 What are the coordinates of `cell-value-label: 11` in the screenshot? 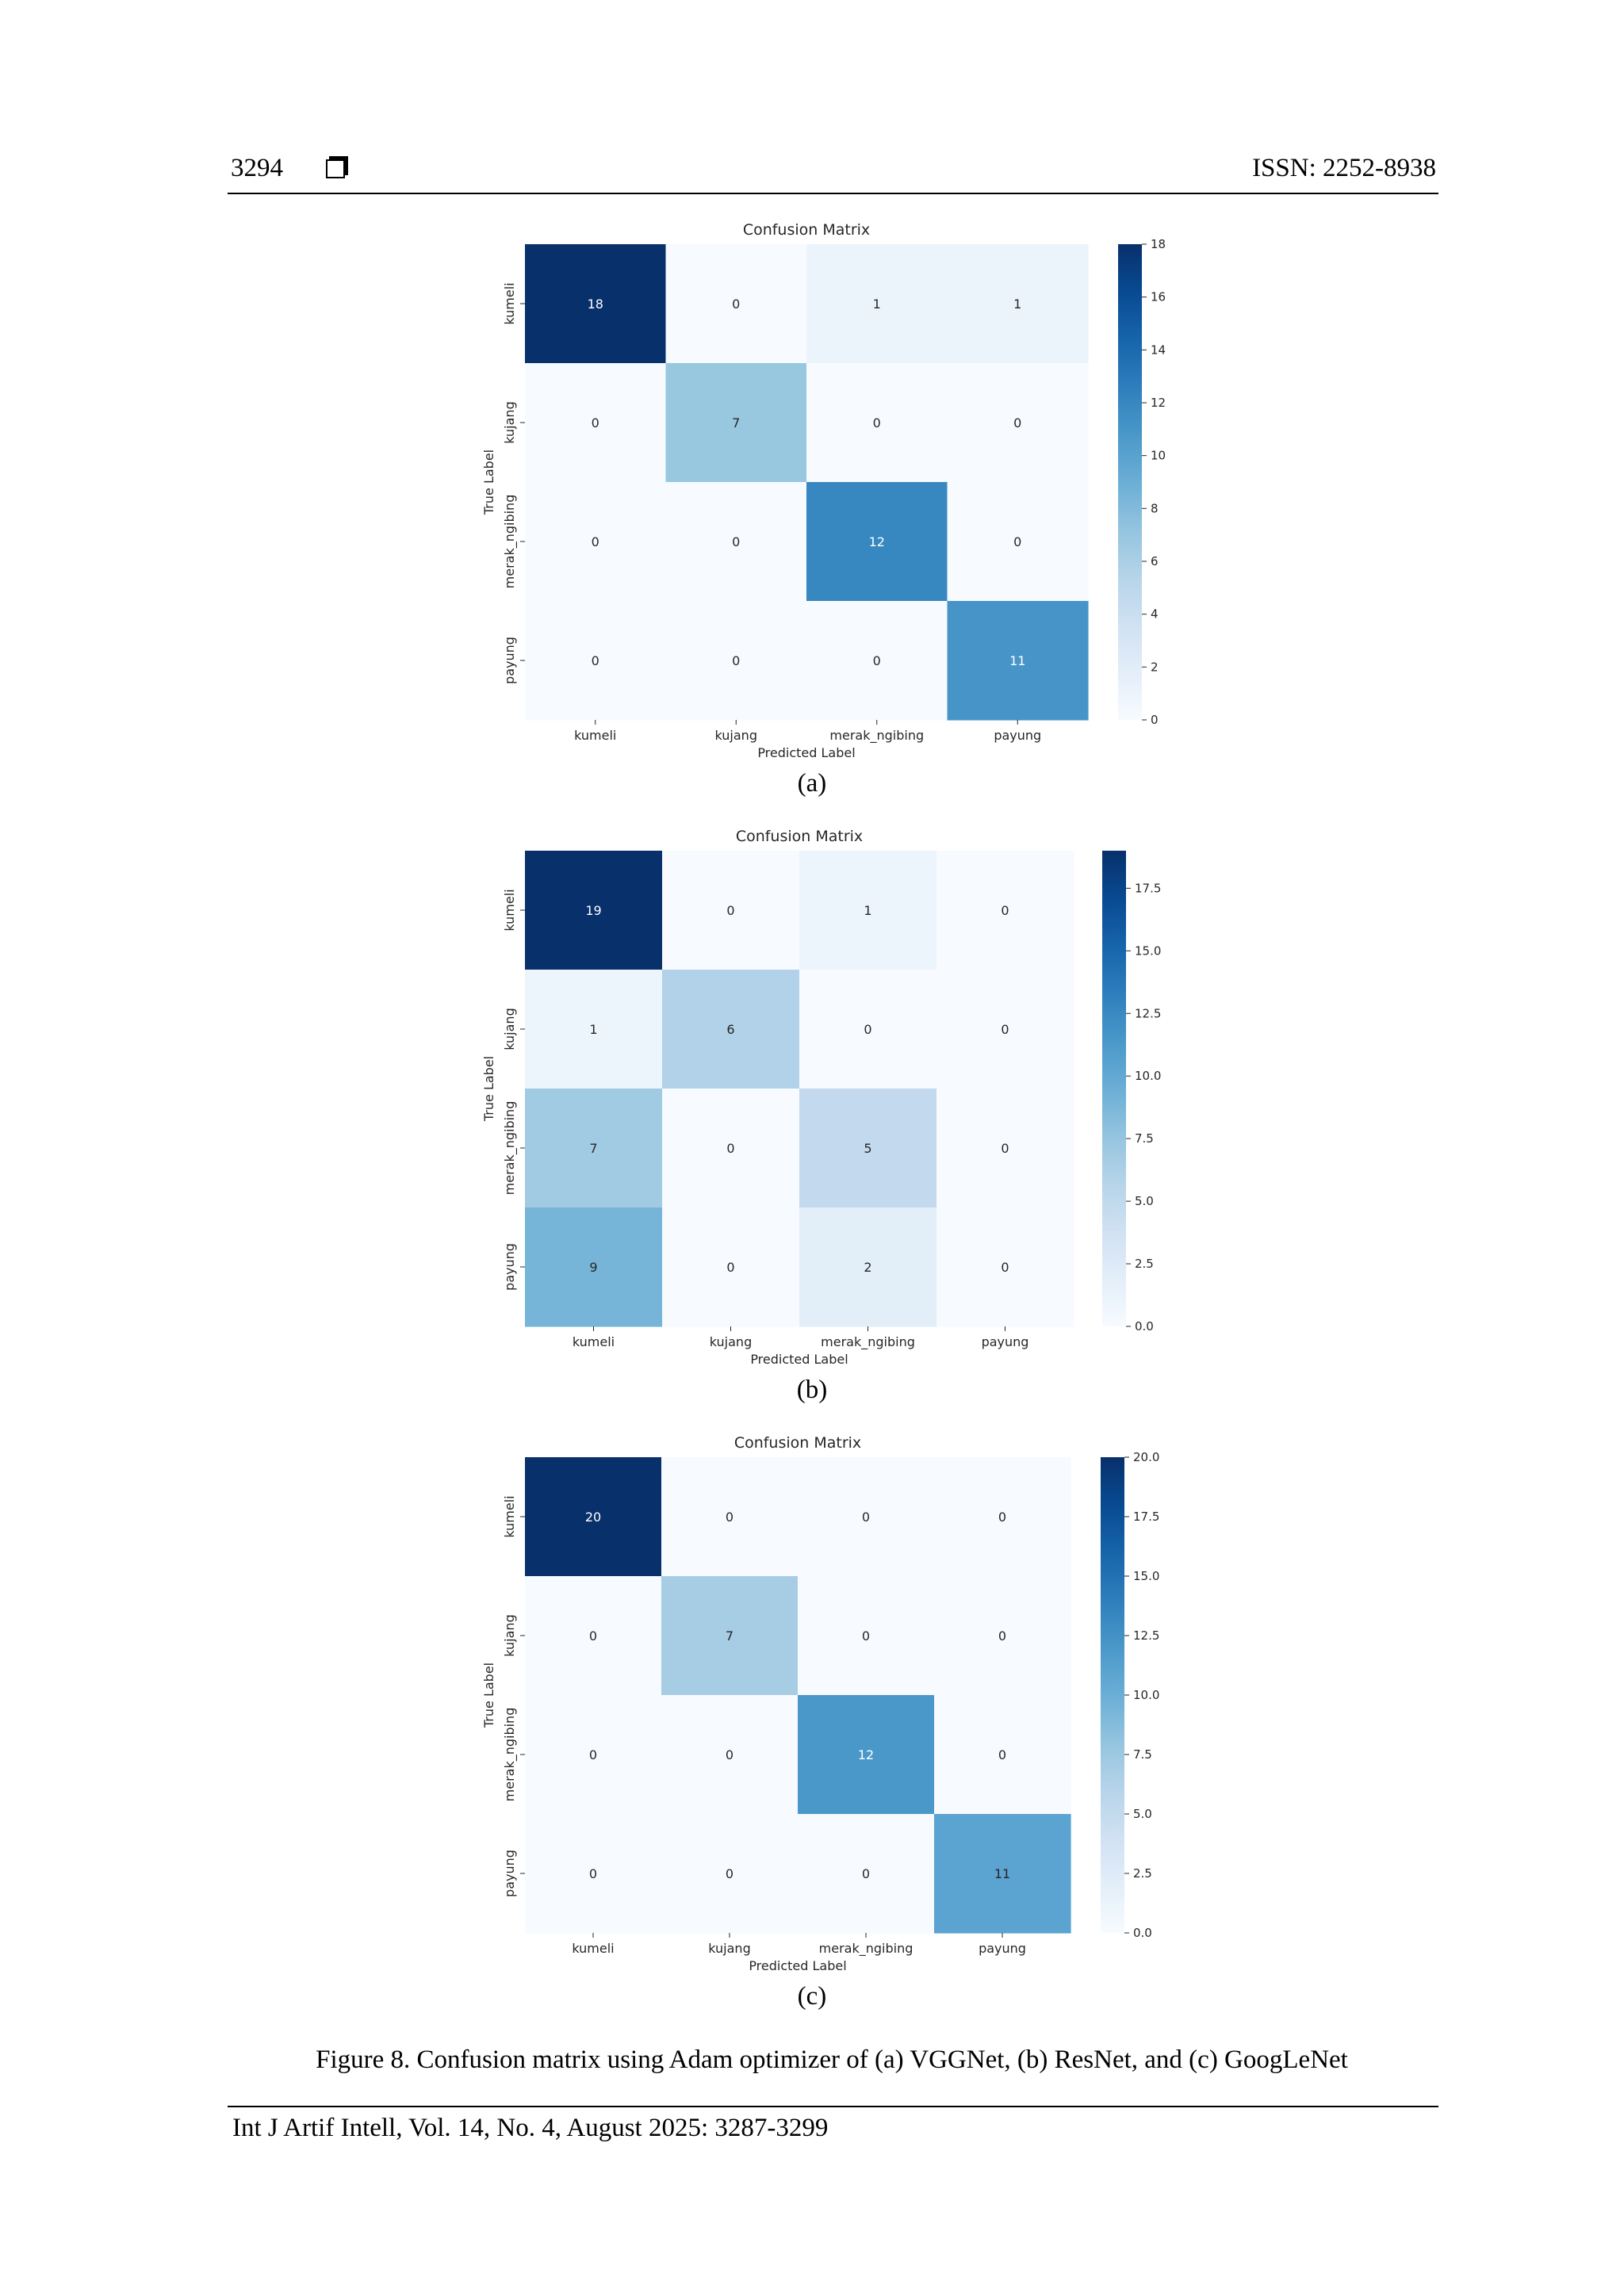 It's located at (1002, 1874).